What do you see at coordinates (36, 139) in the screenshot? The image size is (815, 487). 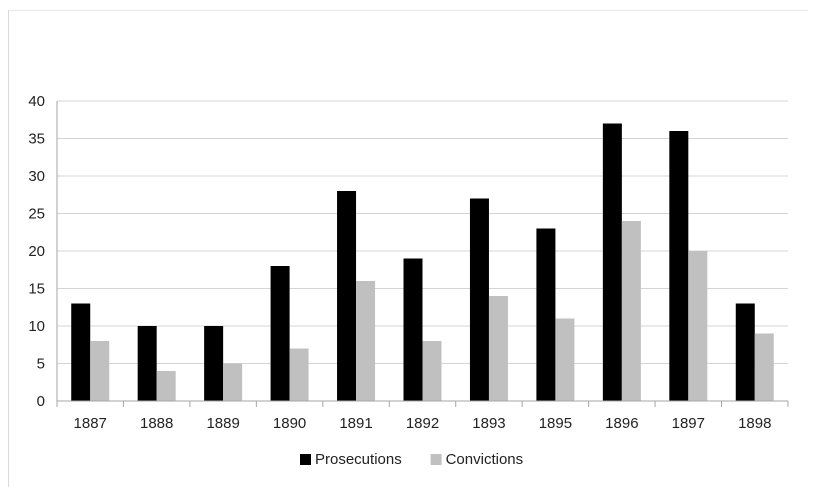 I see `y-tick-label-35: 35` at bounding box center [36, 139].